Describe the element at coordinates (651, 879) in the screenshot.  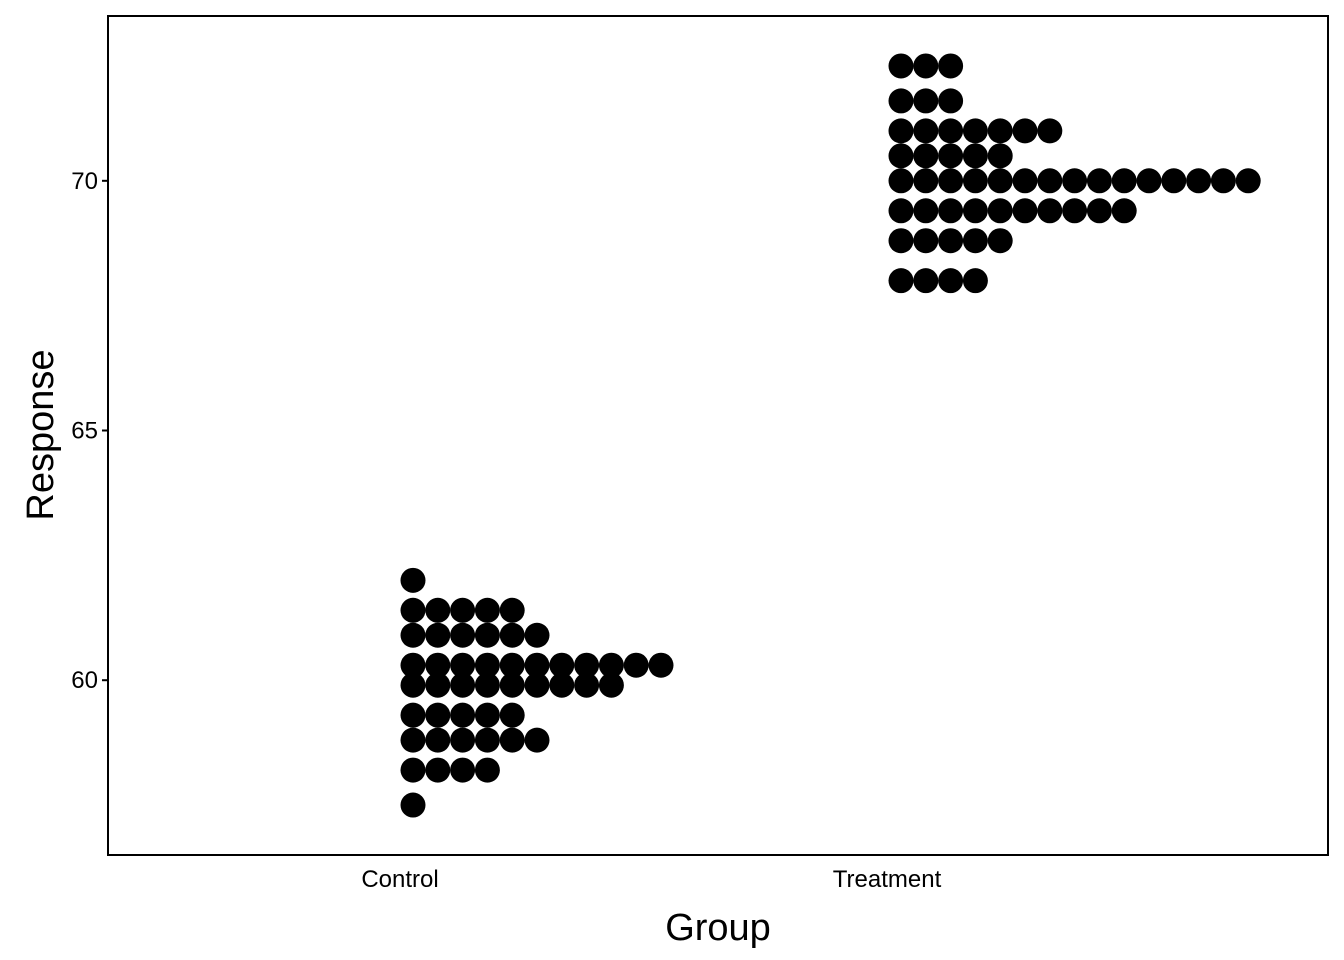
I see `x-axis: Control Treatment` at that location.